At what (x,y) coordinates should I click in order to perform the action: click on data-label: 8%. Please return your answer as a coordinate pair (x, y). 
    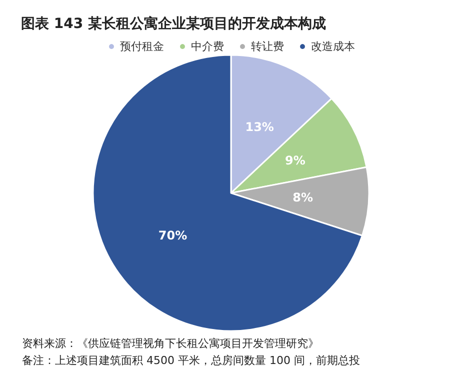
    Looking at the image, I should click on (303, 197).